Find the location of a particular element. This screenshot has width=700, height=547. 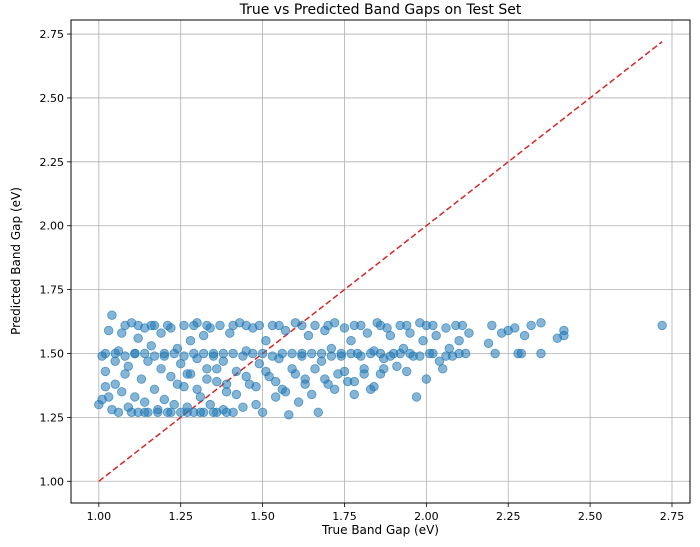

x-tick-label: 2.75 is located at coordinates (672, 516).